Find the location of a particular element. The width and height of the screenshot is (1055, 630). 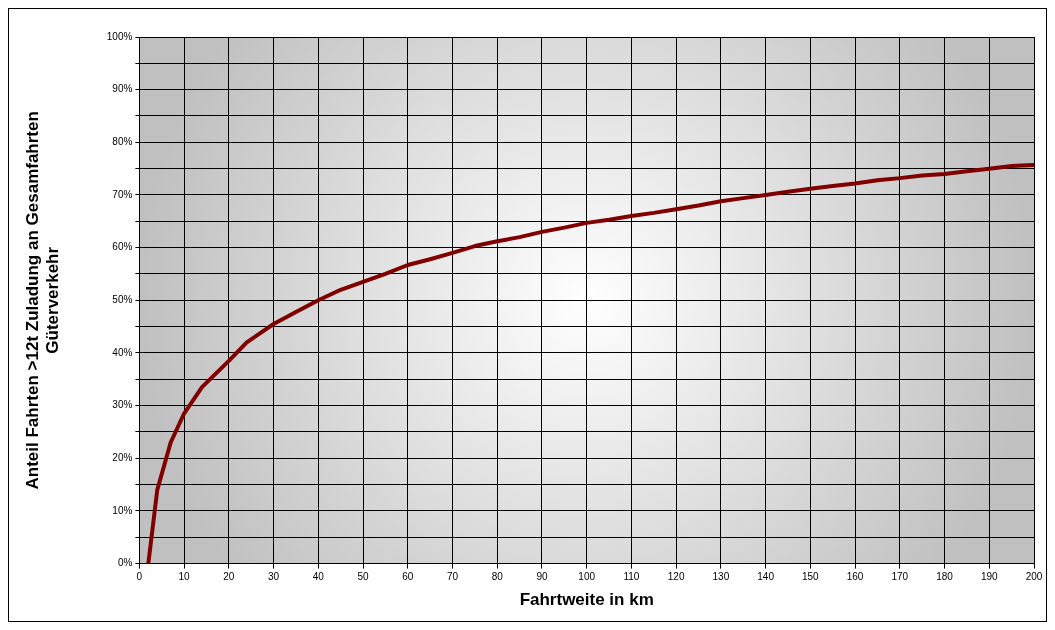

x-tick-label: 150 is located at coordinates (811, 577).